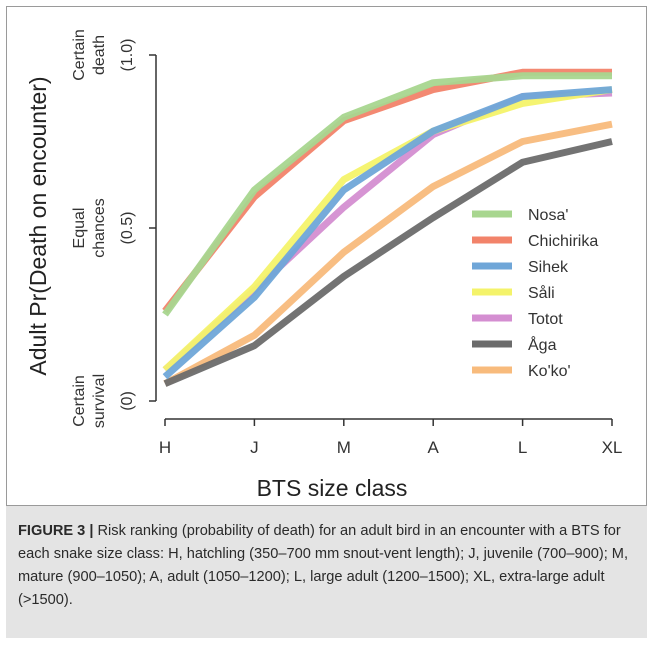  I want to click on legend-label: Nosa', so click(548, 215).